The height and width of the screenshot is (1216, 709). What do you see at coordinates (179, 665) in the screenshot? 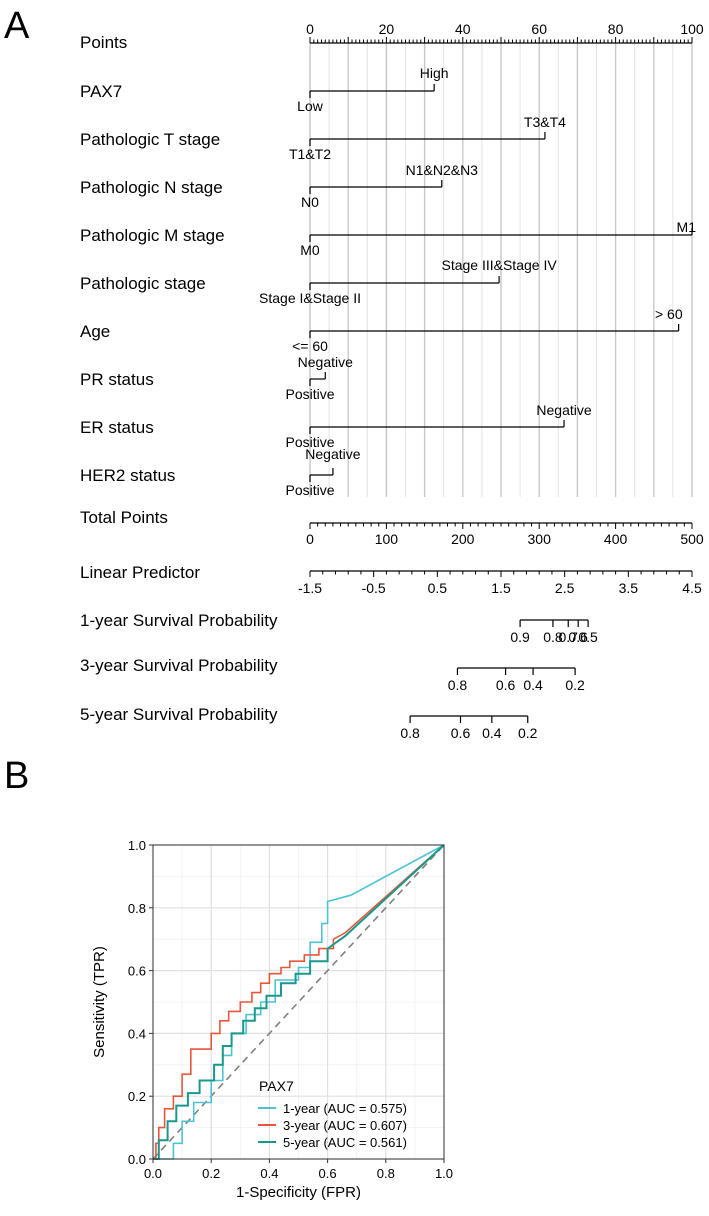
I see `row-label: 3-year Survival Probability` at bounding box center [179, 665].